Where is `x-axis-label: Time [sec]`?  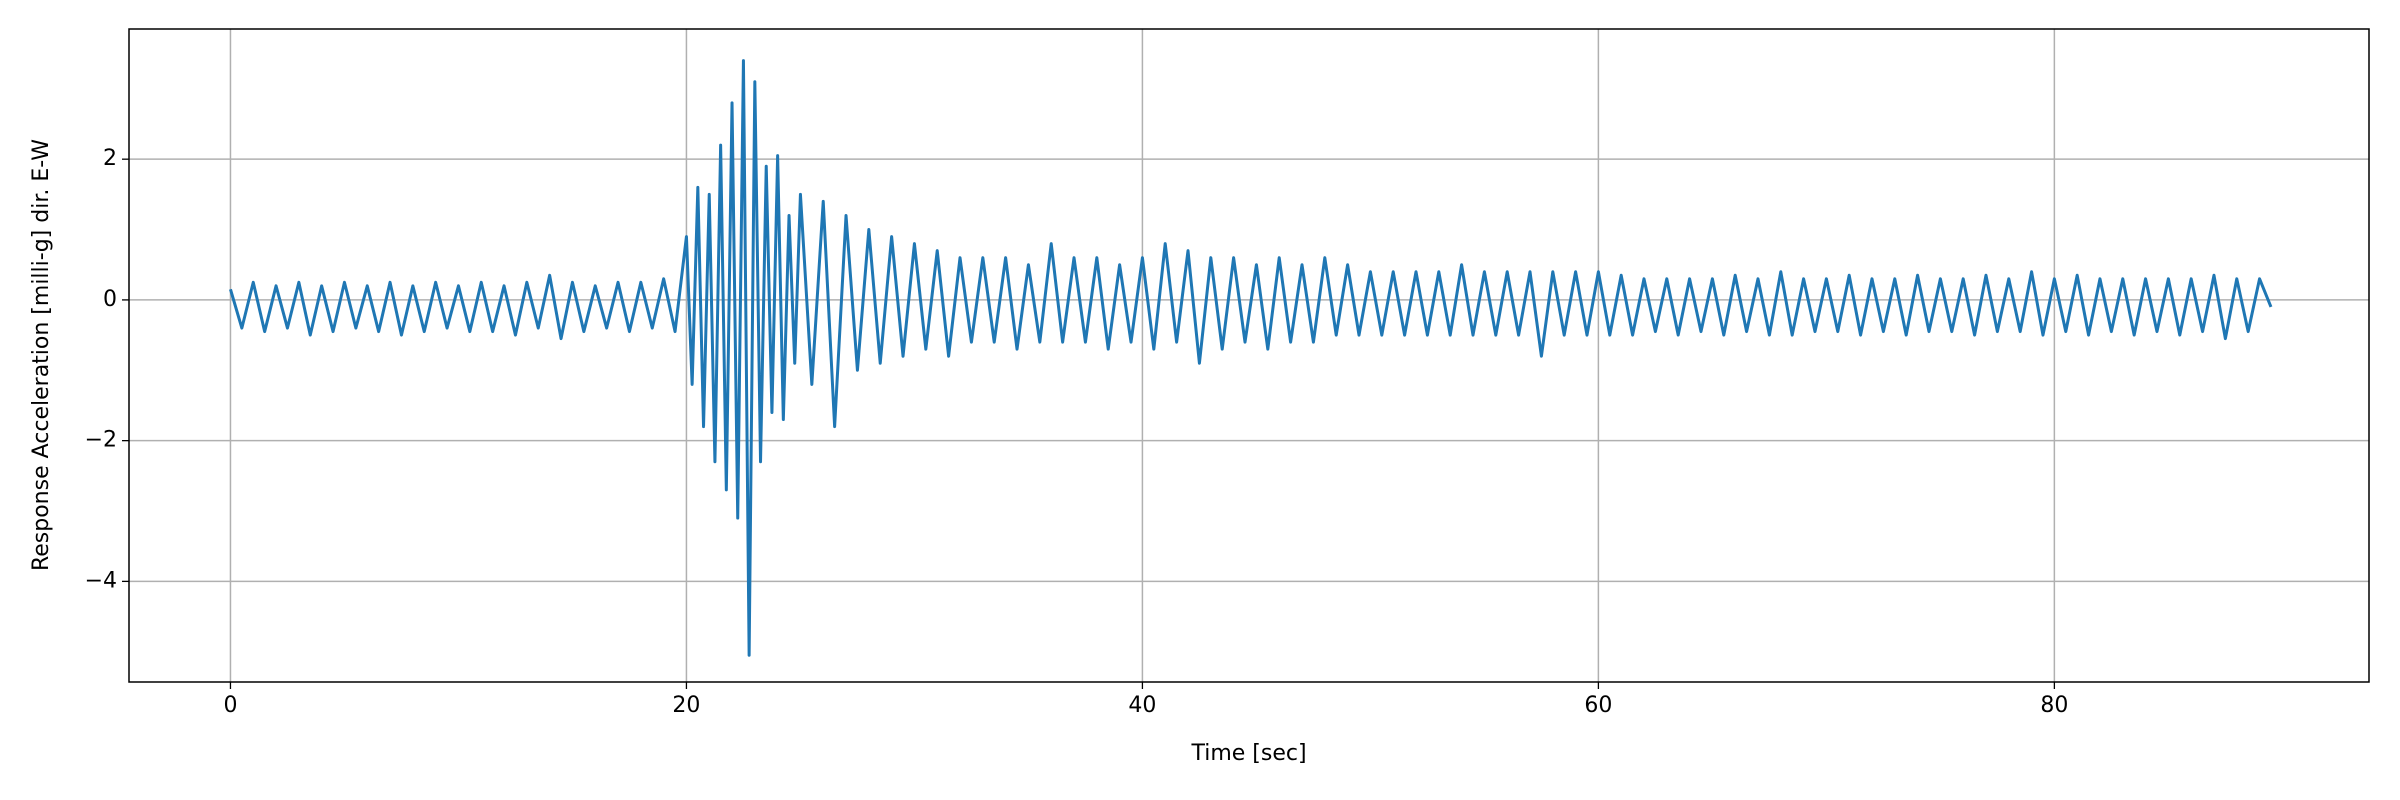
x-axis-label: Time [sec] is located at coordinates (1248, 753).